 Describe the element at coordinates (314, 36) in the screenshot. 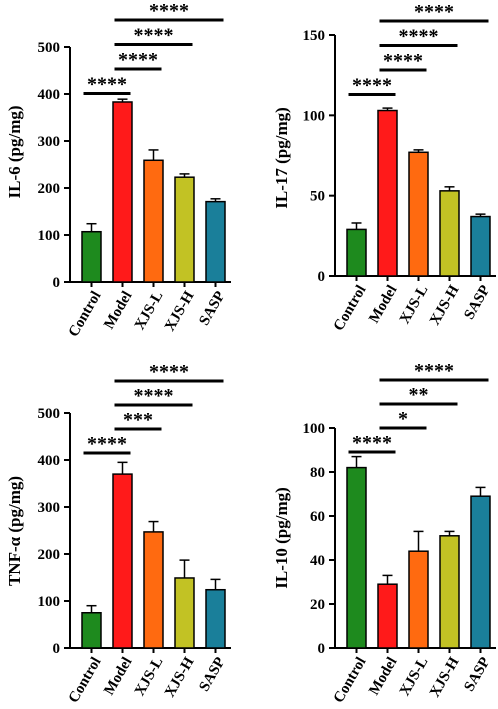

I see `y-tick-label: 150` at that location.